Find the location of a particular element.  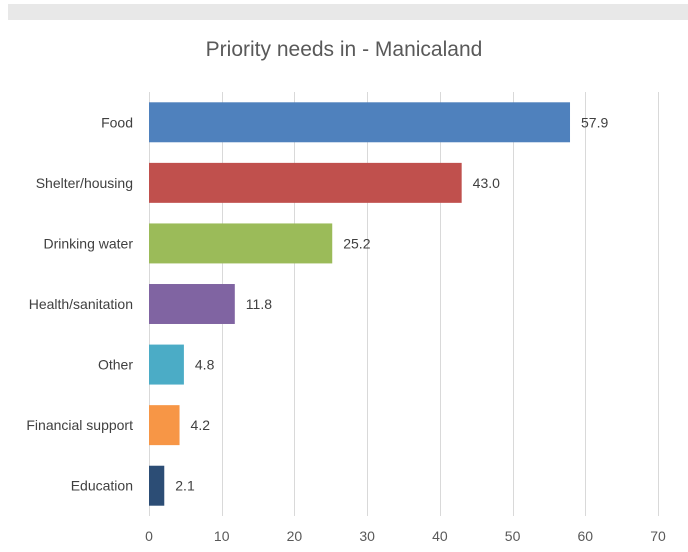

data-label: 43.0 is located at coordinates (486, 183).